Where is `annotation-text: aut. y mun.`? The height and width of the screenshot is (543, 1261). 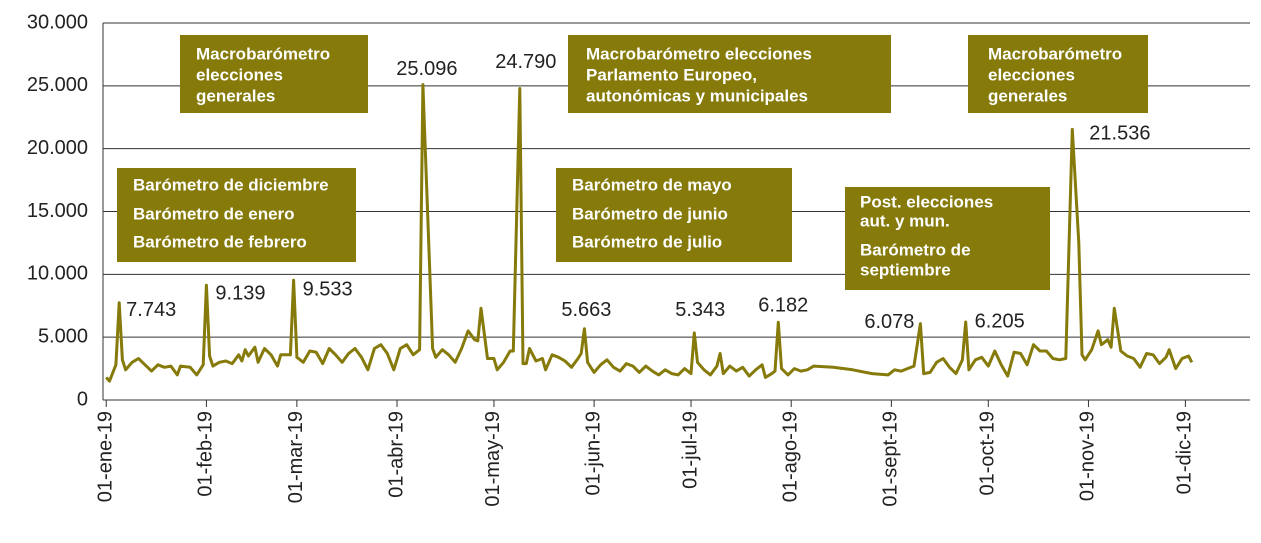 annotation-text: aut. y mun. is located at coordinates (905, 220).